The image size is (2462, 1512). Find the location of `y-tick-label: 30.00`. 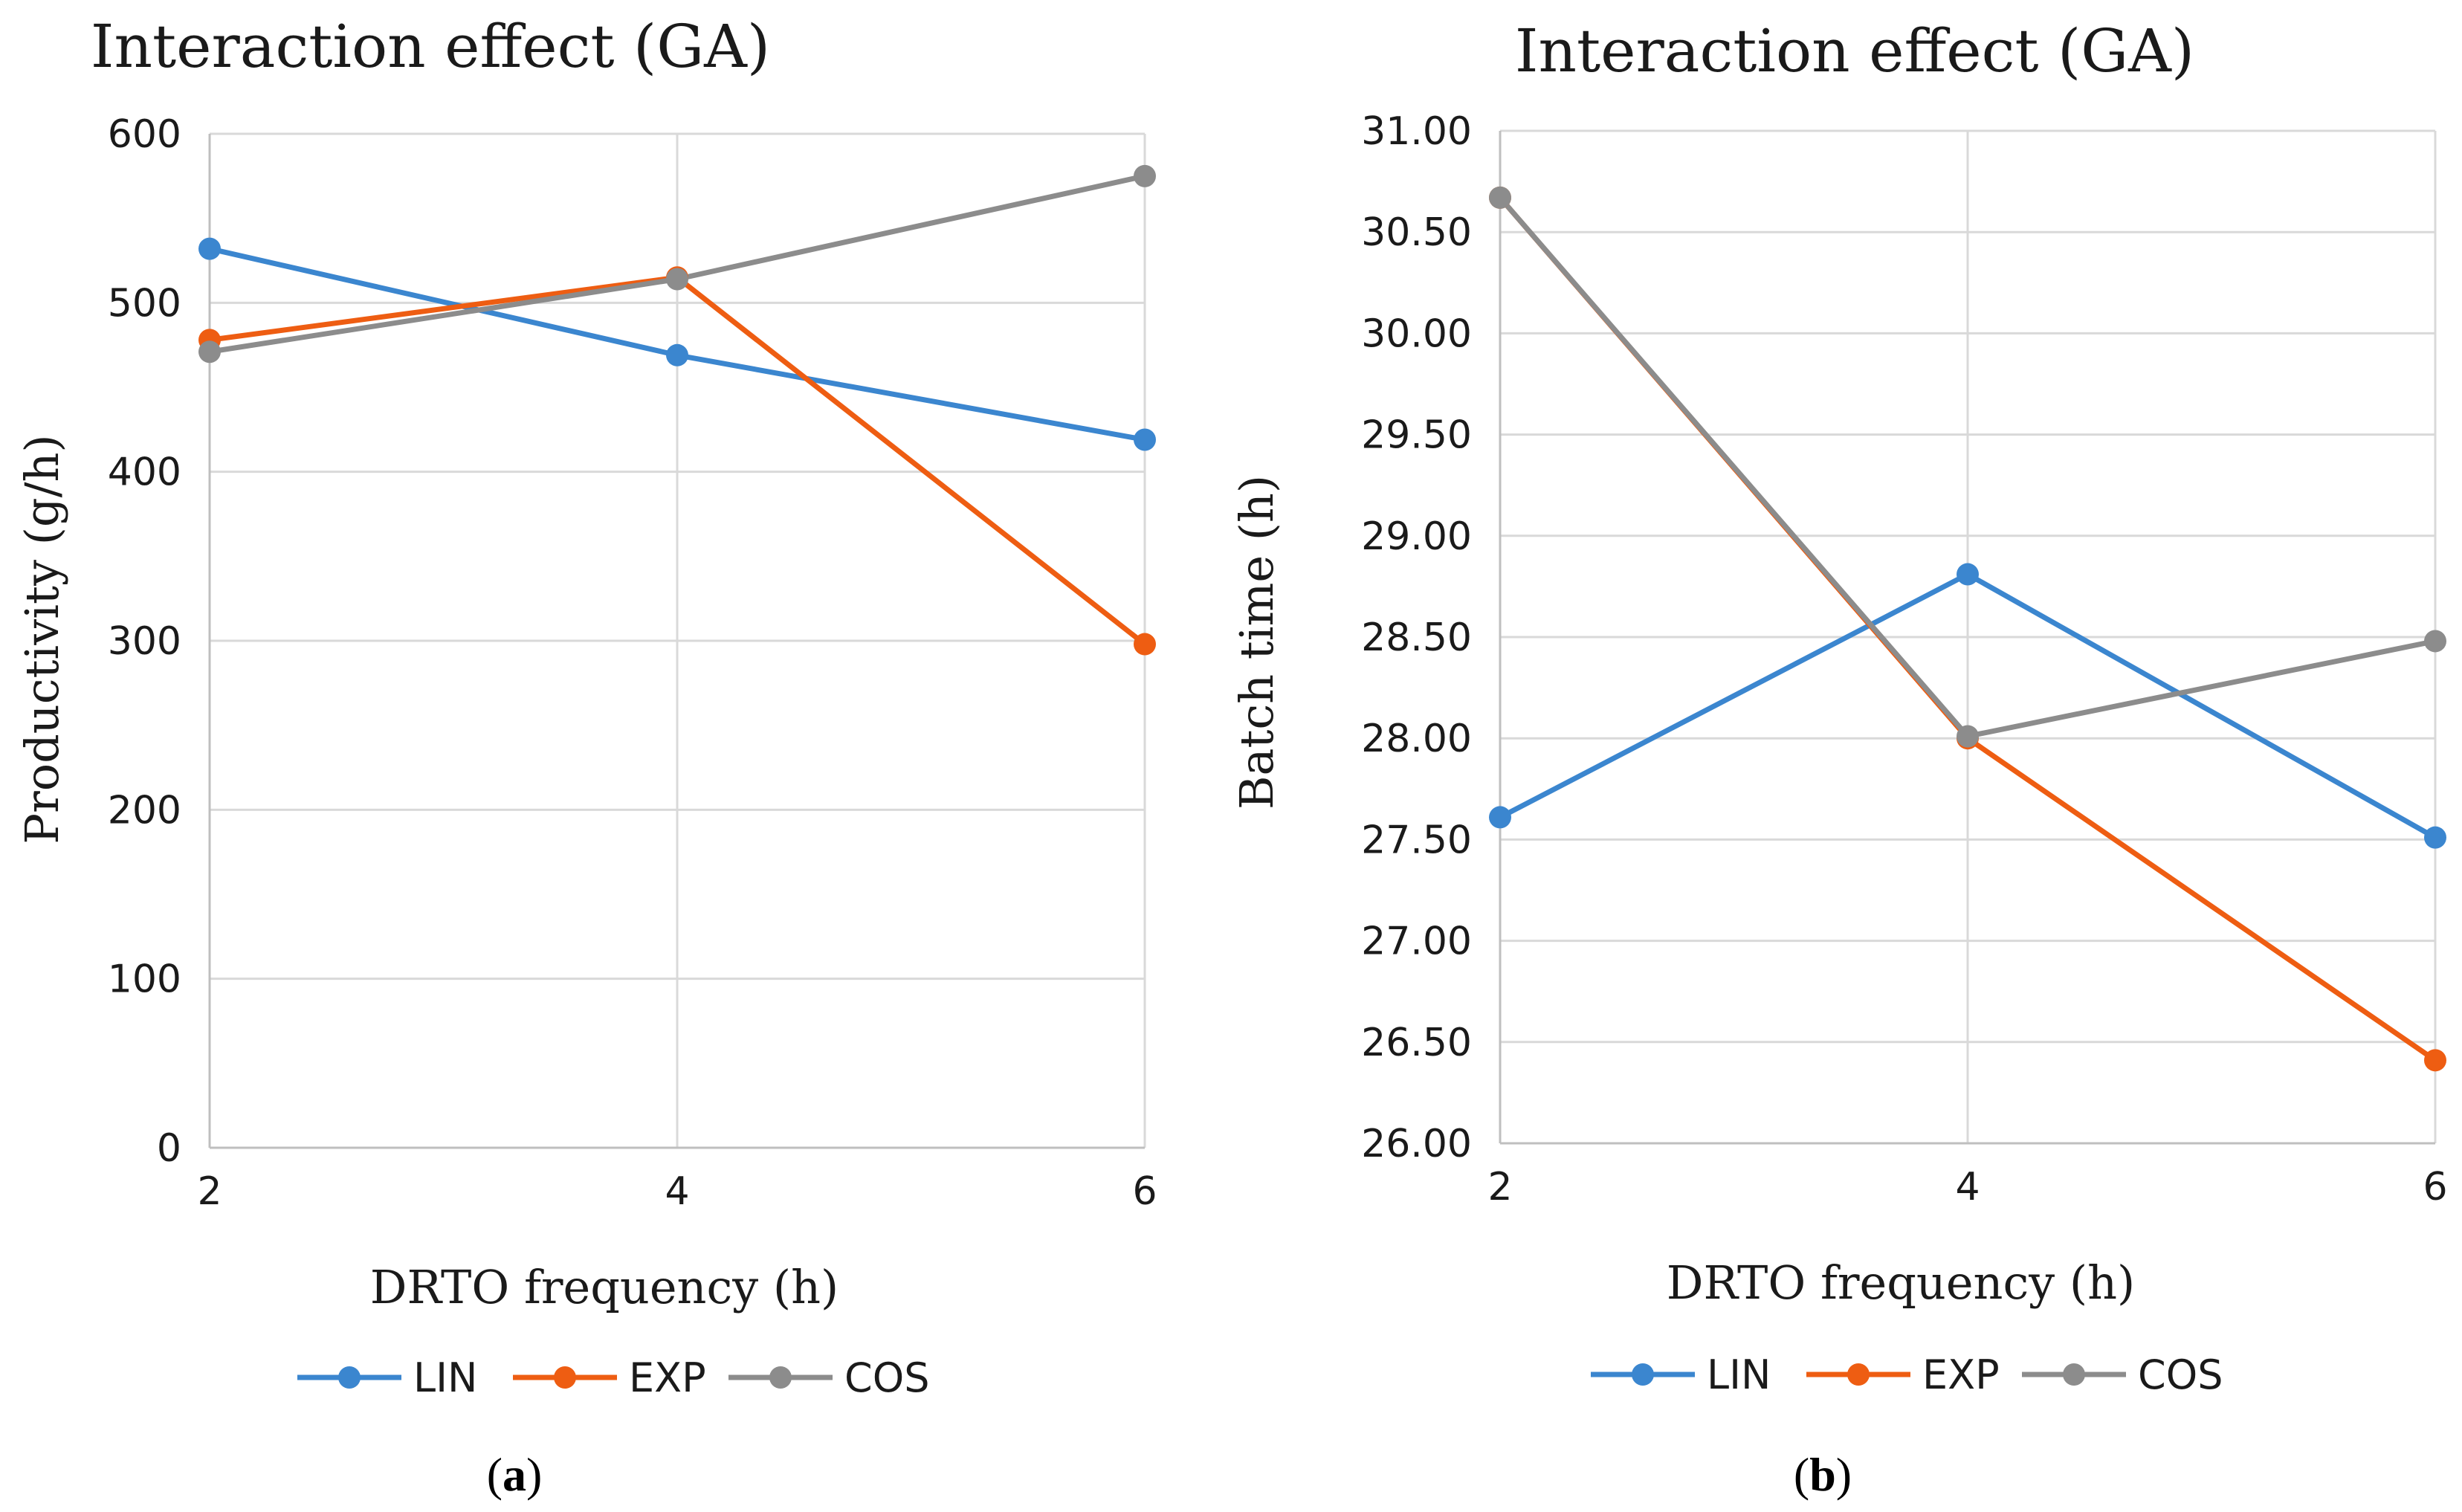

y-tick-label: 30.00 is located at coordinates (1416, 334).